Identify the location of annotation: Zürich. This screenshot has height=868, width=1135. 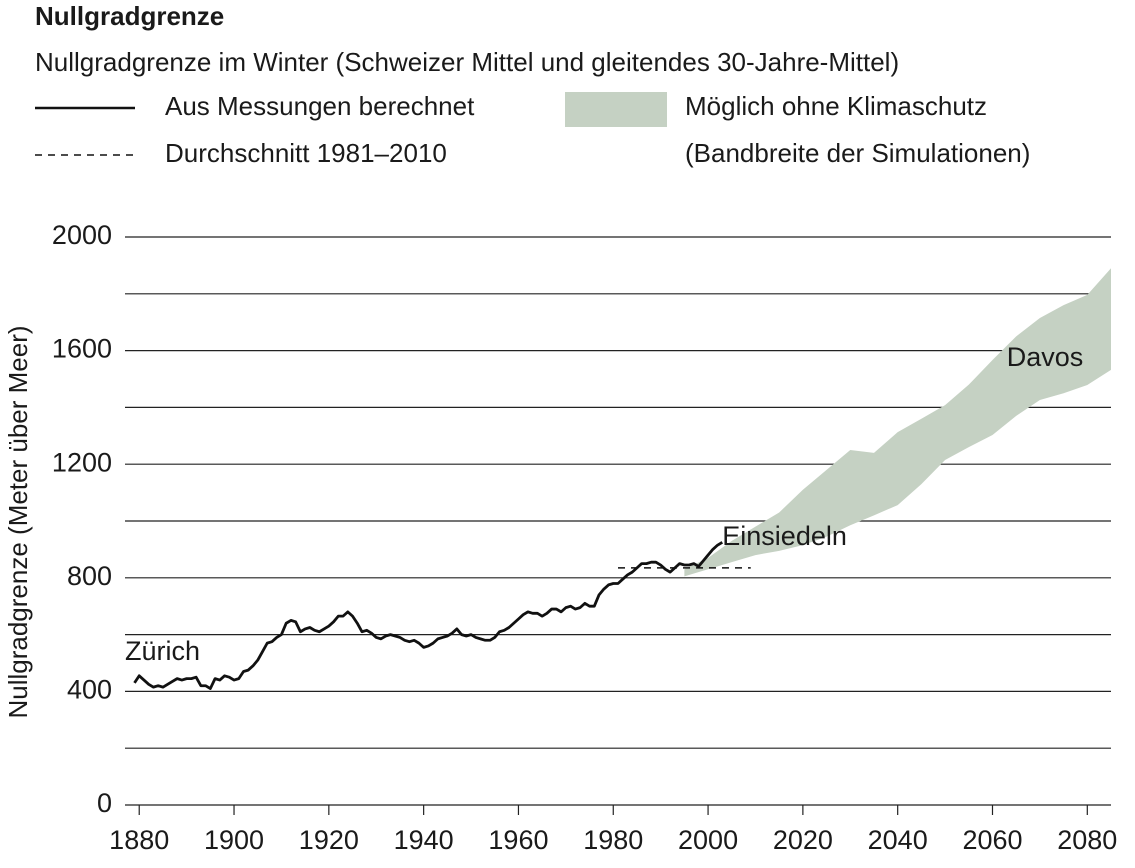
(162, 651).